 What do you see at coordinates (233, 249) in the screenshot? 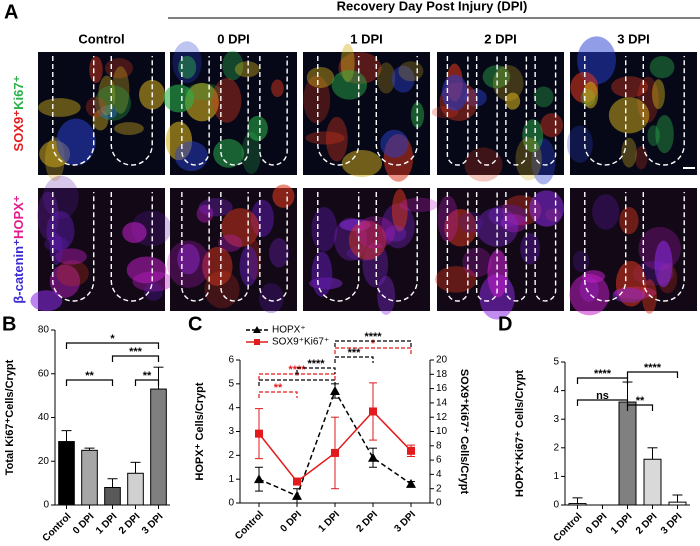
I see `micrograph-bg` at bounding box center [233, 249].